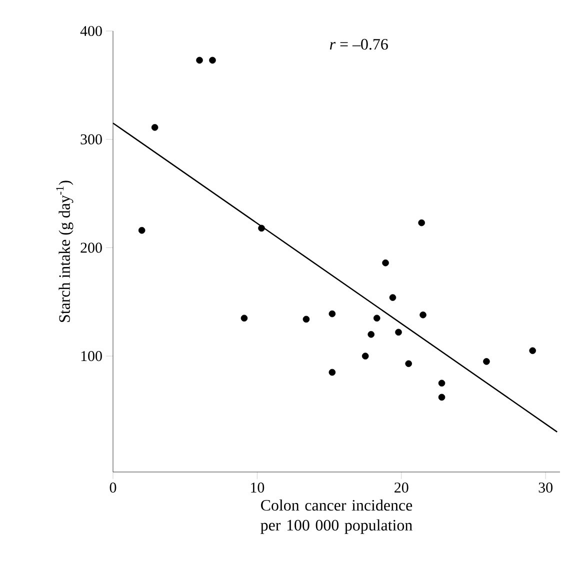 The image size is (569, 573). I want to click on annotation: r = –0.76, so click(359, 44).